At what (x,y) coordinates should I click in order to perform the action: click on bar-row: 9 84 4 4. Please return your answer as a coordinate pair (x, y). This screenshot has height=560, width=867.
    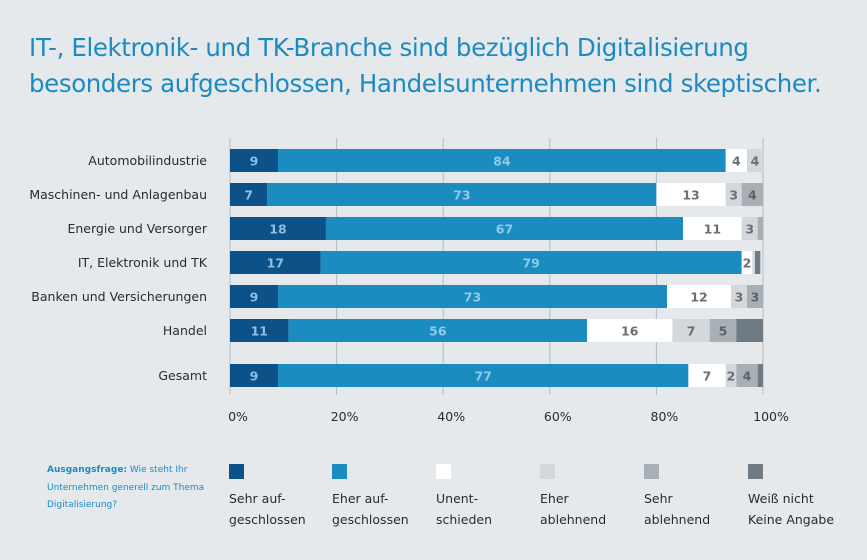
    Looking at the image, I should click on (496, 160).